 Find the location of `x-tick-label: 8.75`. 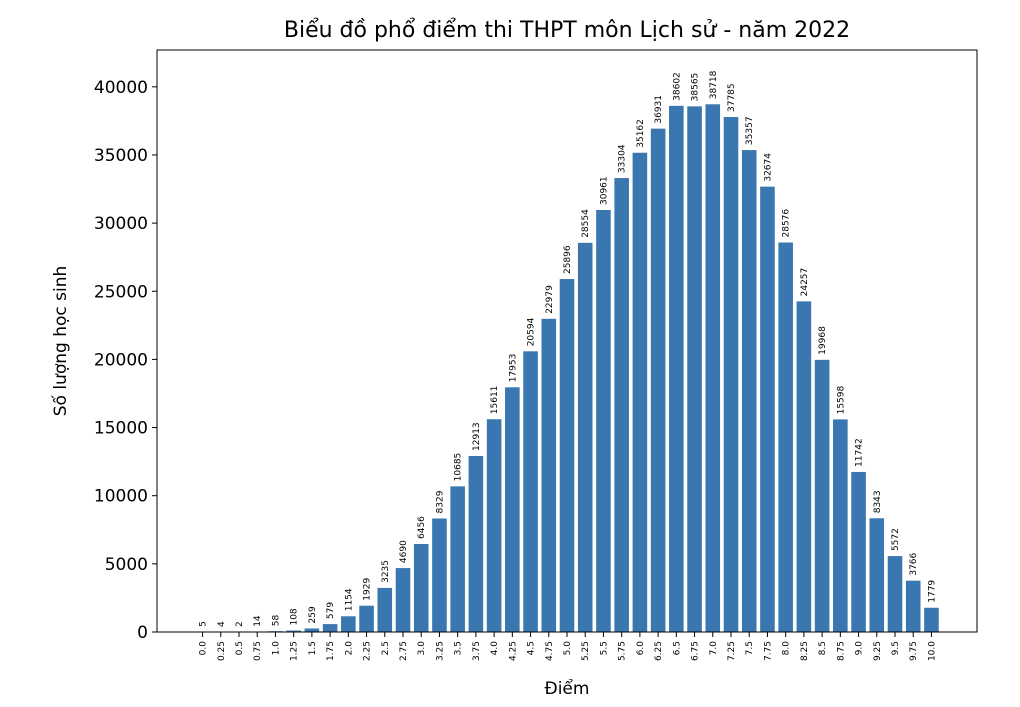

x-tick-label: 8.75 is located at coordinates (841, 651).